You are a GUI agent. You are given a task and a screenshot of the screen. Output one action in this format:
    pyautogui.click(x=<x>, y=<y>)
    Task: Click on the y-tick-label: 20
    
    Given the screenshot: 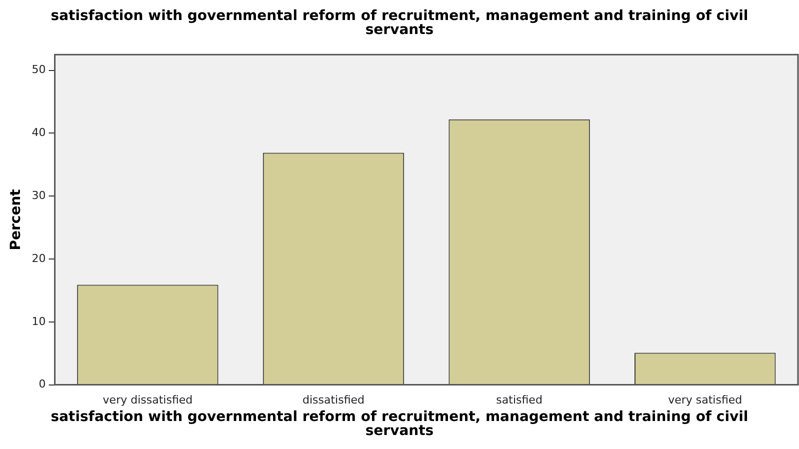 What is the action you would take?
    pyautogui.click(x=39, y=258)
    